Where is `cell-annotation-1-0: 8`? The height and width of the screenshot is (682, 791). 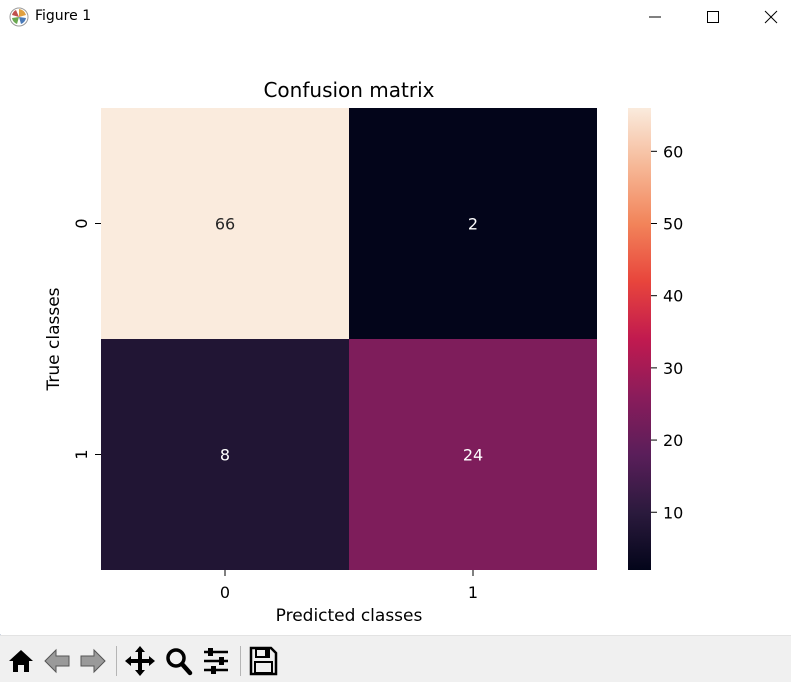
cell-annotation-1-0: 8 is located at coordinates (225, 455).